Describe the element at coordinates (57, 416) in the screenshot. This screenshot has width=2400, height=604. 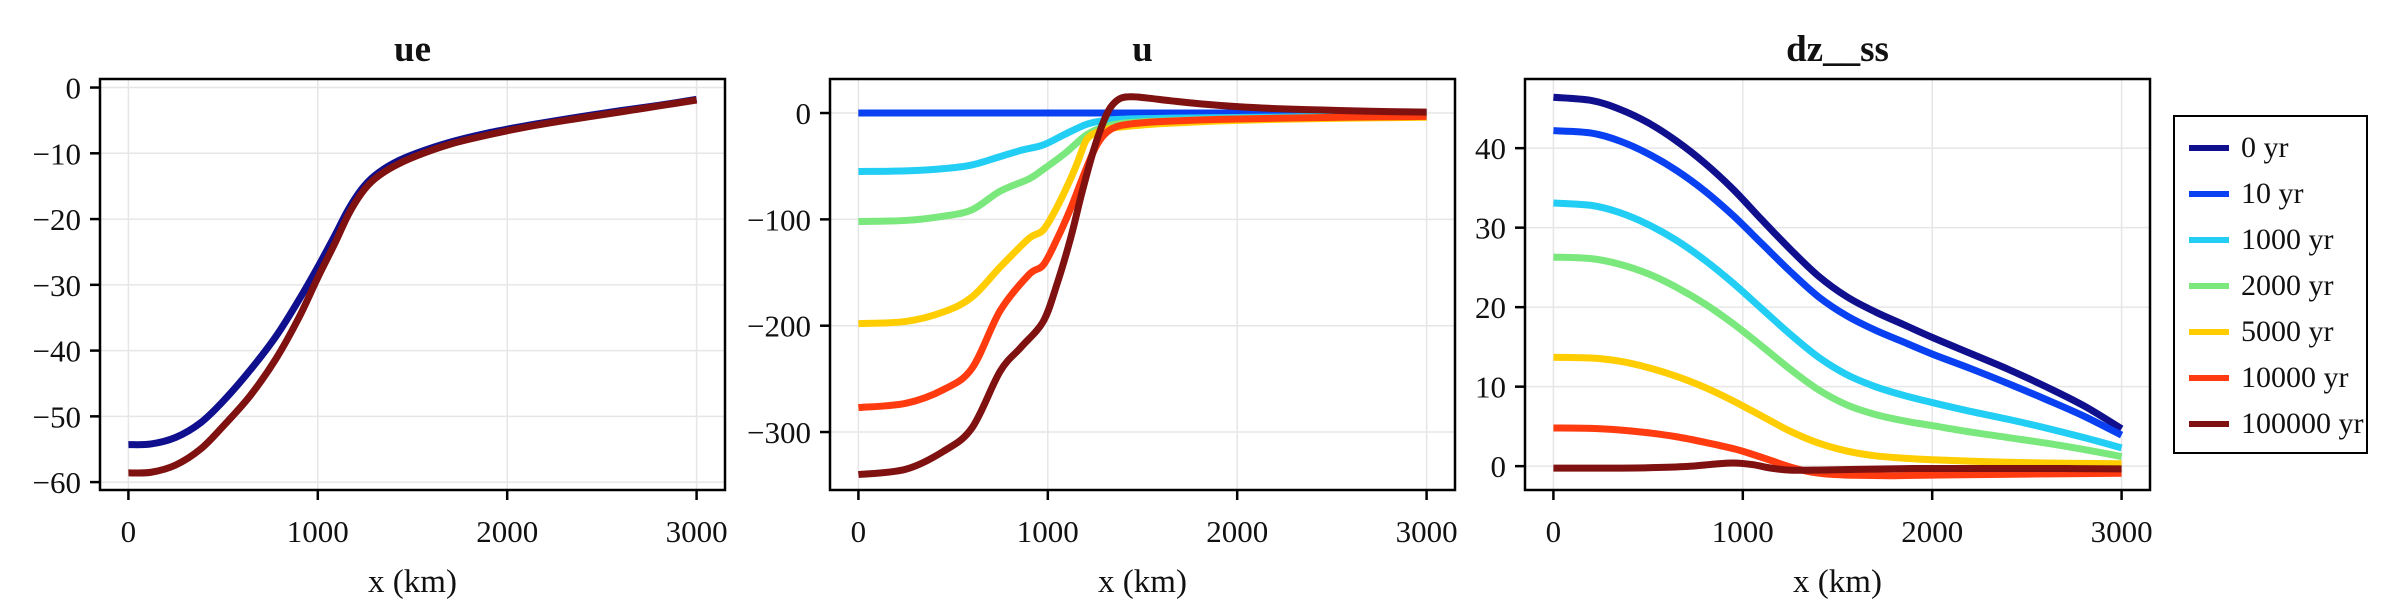
I see `y-tick-label: −50` at that location.